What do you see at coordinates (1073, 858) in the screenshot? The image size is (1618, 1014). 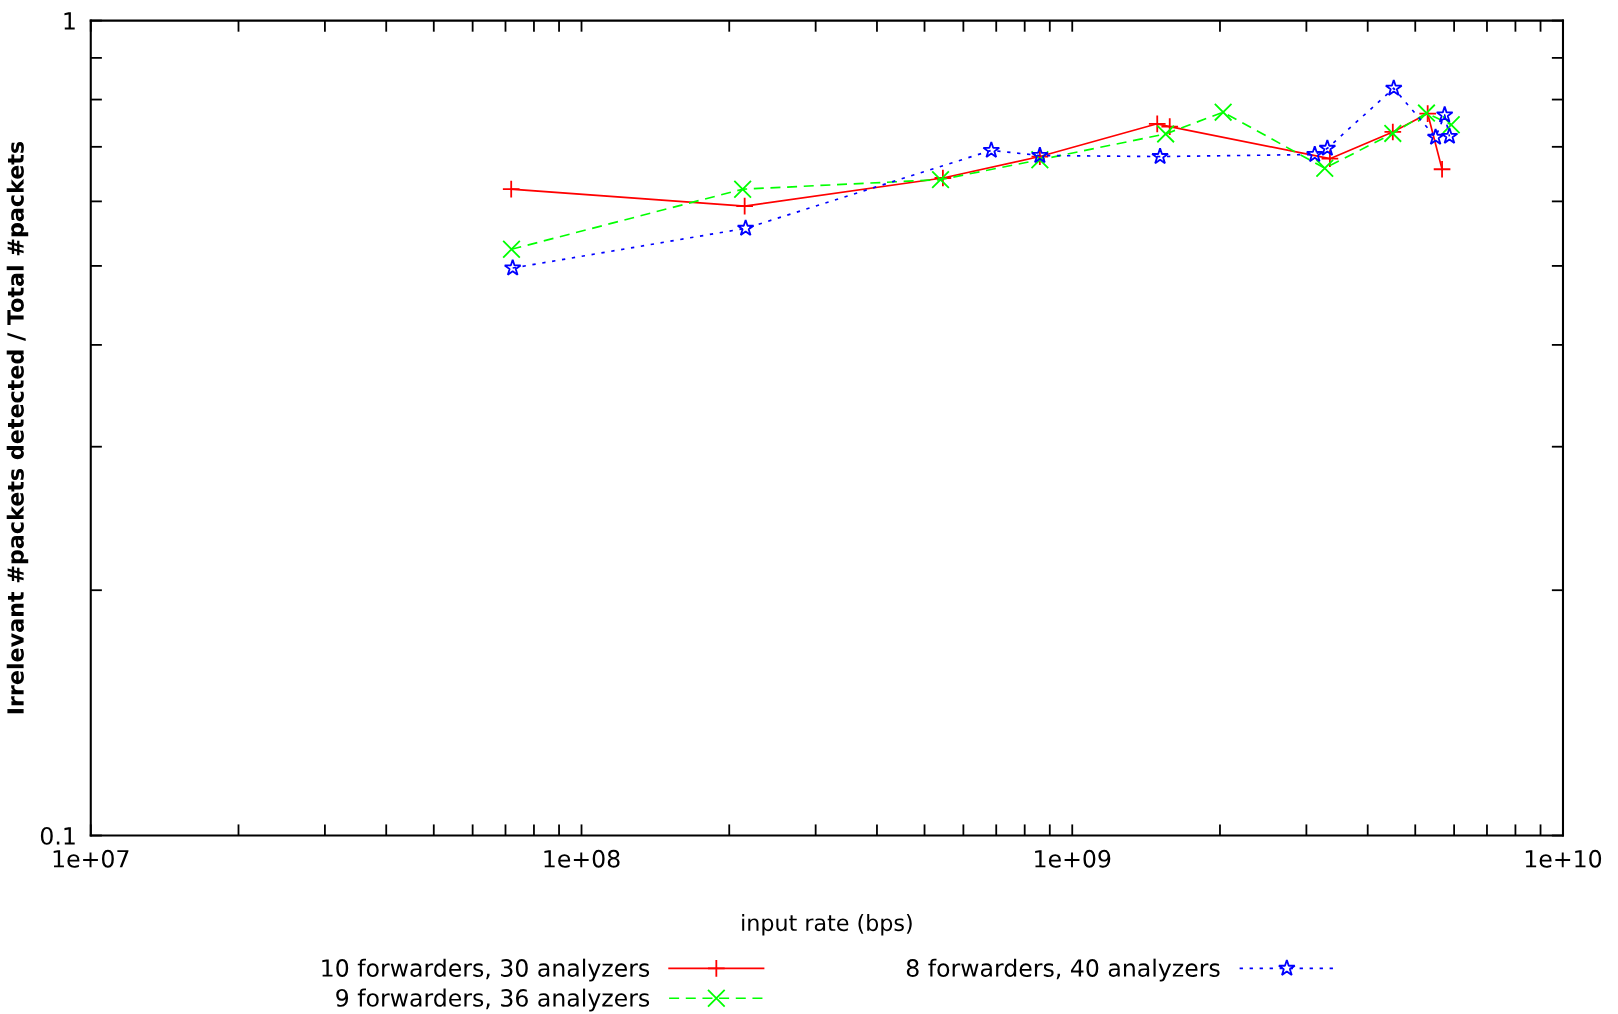 I see `x-tick-label: 1e+09` at bounding box center [1073, 858].